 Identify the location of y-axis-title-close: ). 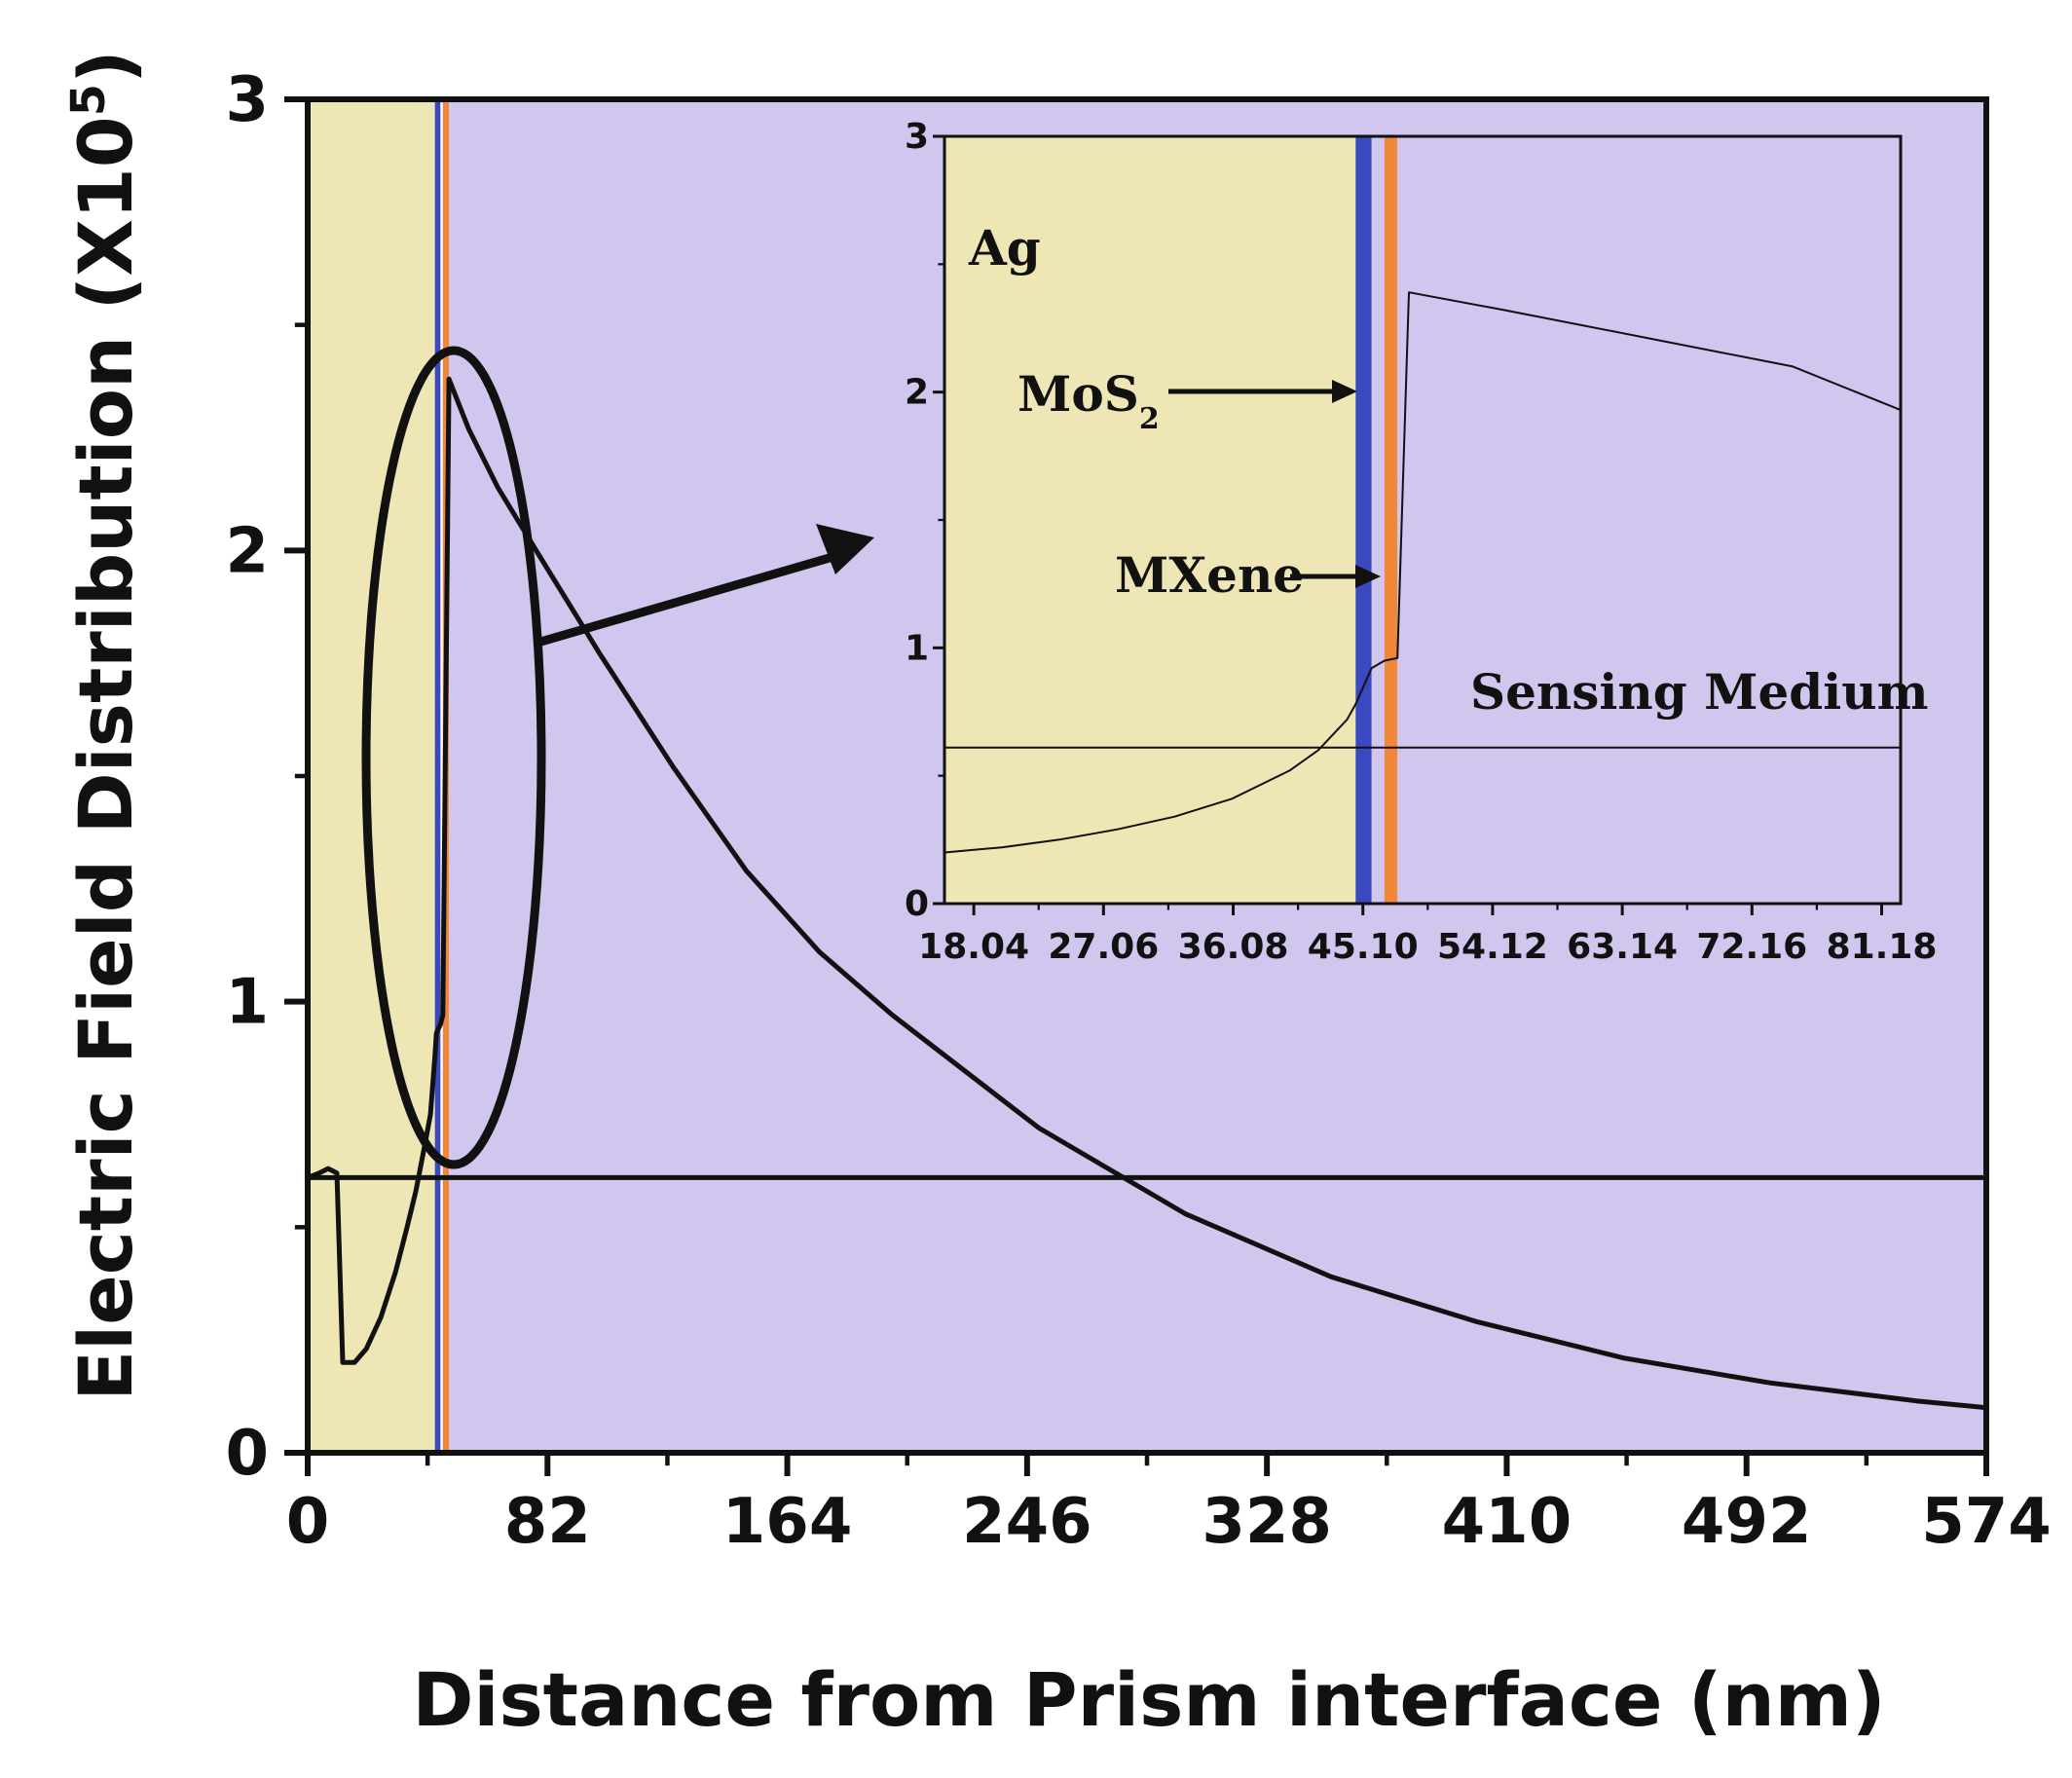
(105, 67).